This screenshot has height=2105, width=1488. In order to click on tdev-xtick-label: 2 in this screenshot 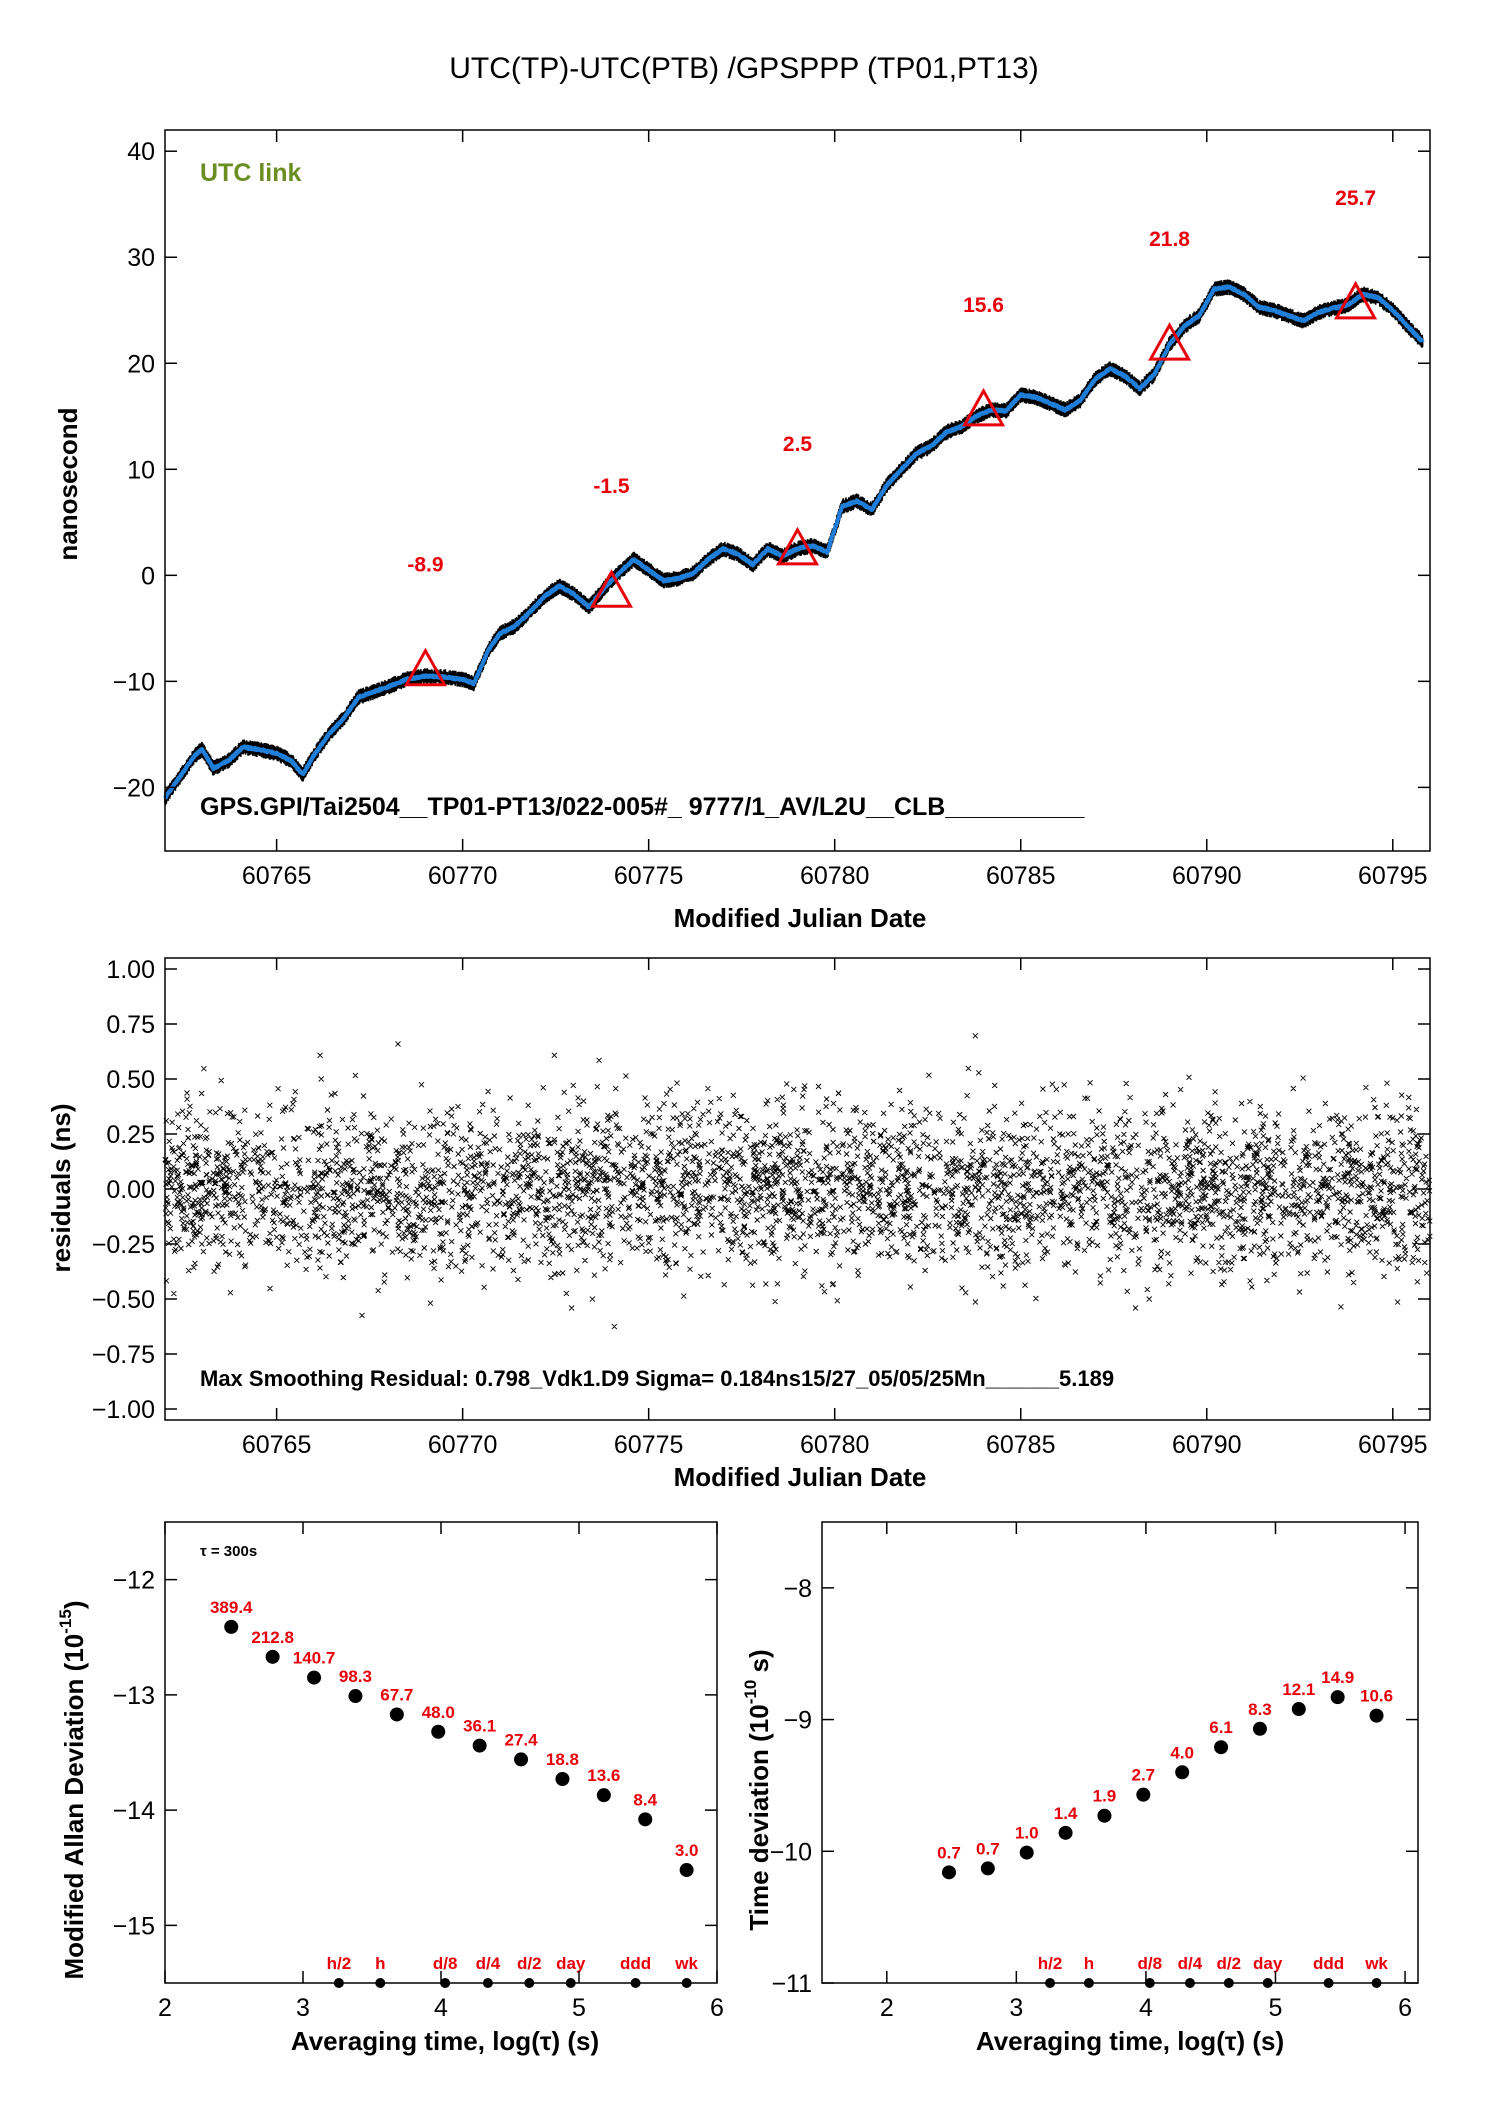, I will do `click(887, 2008)`.